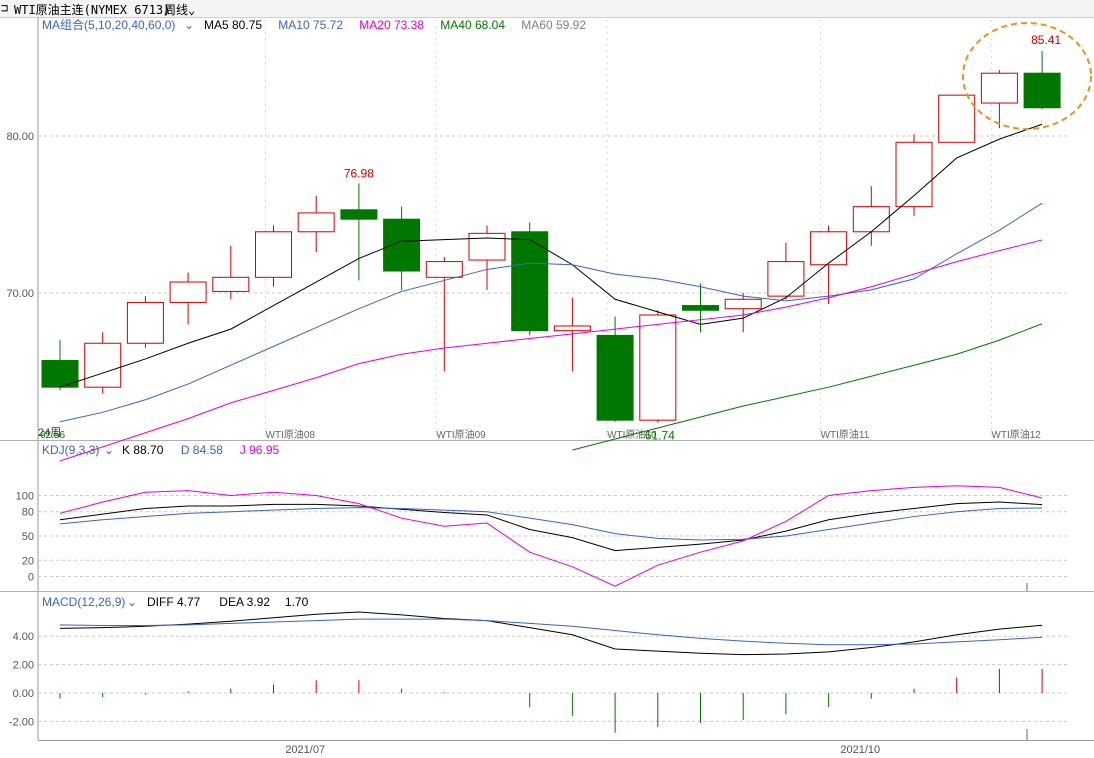 This screenshot has width=1094, height=758. I want to click on chart-header: ⊐ WTI原油主连(NYMEX 6713) 周线⌄, so click(547, 9).